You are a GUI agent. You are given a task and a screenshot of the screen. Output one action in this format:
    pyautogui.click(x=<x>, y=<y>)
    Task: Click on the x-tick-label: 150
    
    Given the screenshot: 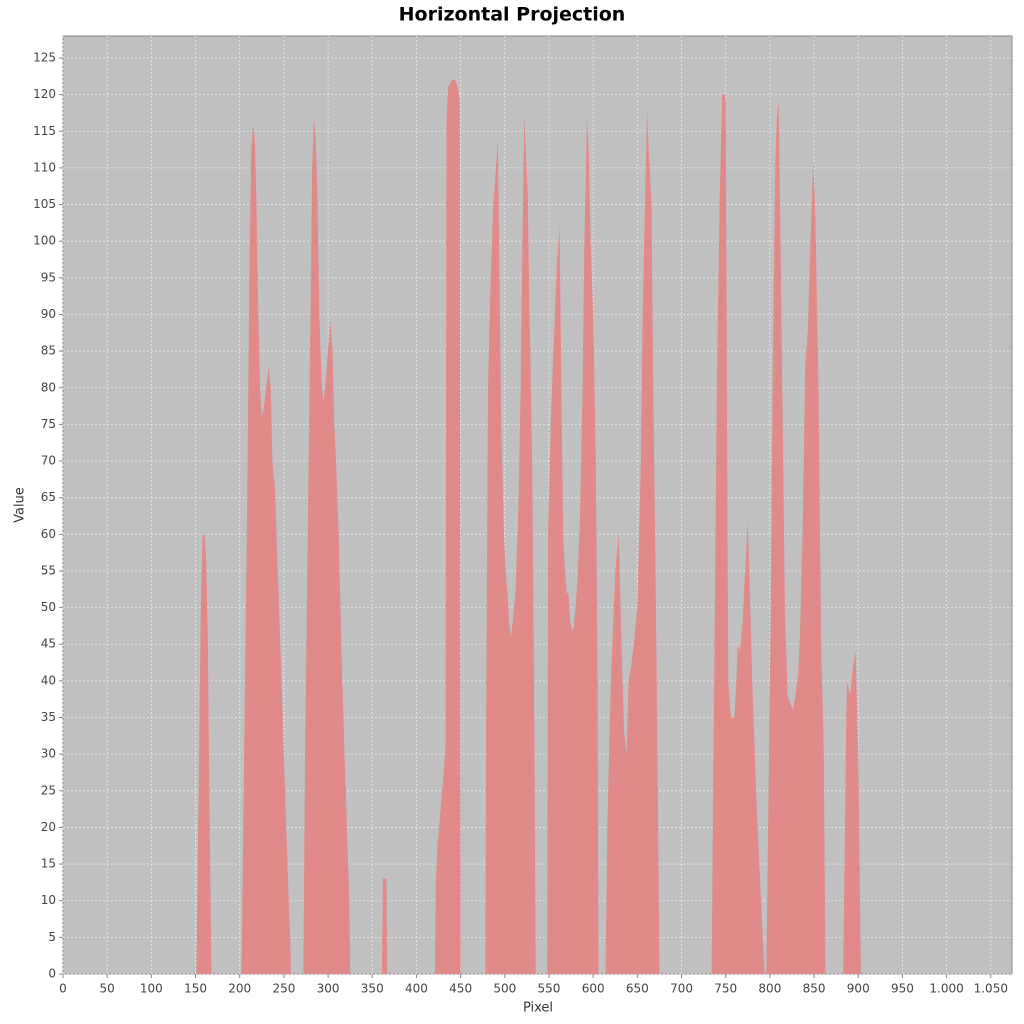 What is the action you would take?
    pyautogui.click(x=195, y=989)
    